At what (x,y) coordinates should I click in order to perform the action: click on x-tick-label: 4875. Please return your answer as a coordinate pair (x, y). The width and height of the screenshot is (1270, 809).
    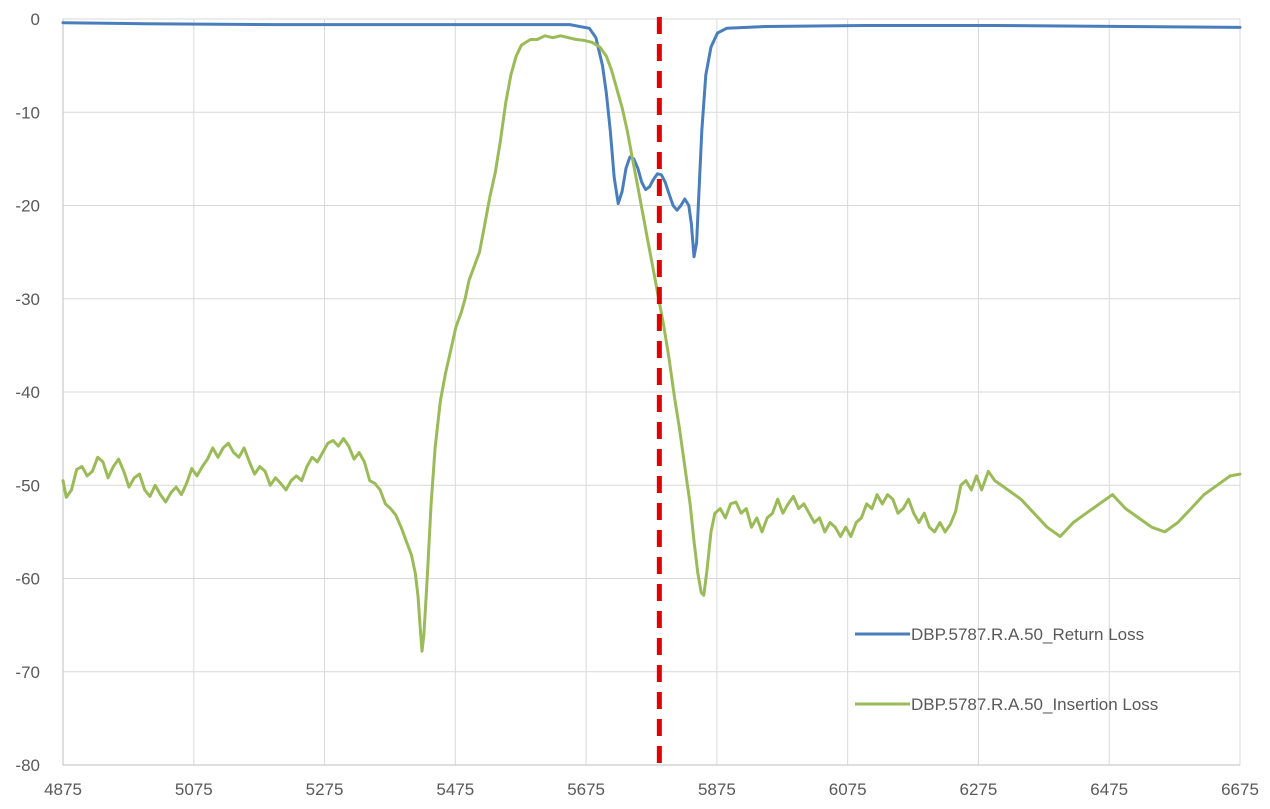
    Looking at the image, I should click on (63, 789).